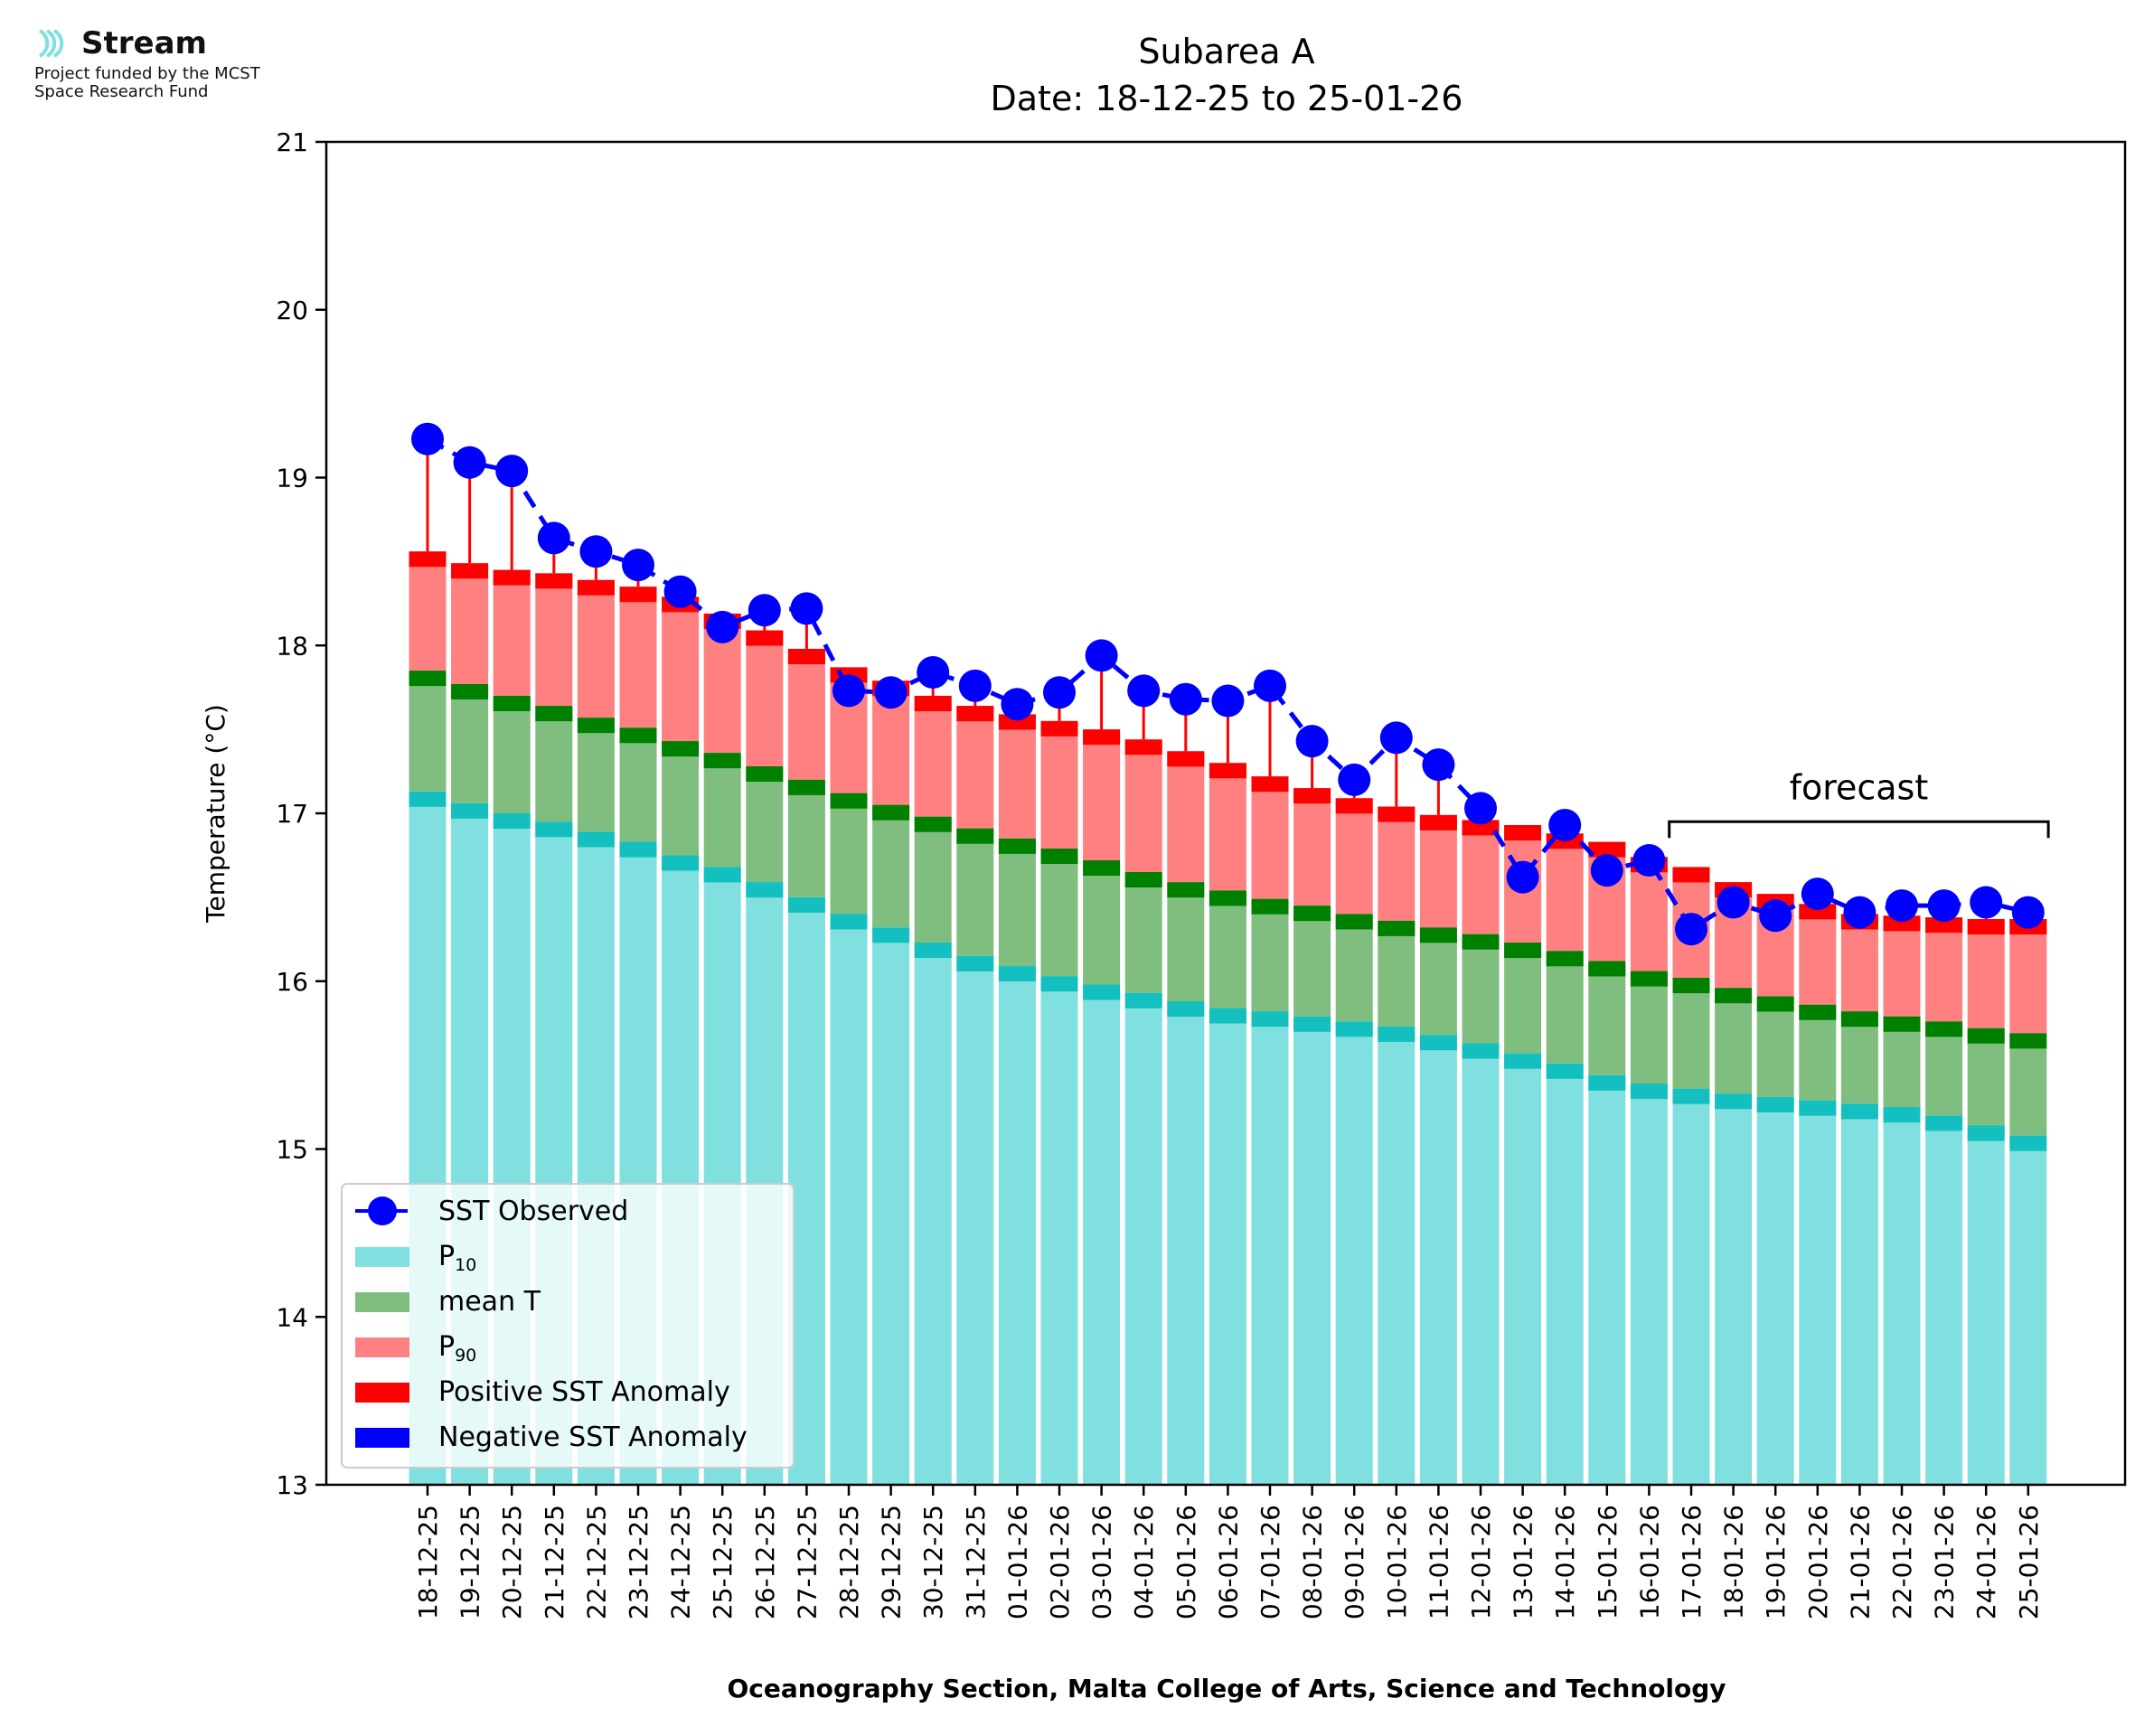  Describe the element at coordinates (1102, 1562) in the screenshot. I see `x-tick-label: 03-01-26` at that location.